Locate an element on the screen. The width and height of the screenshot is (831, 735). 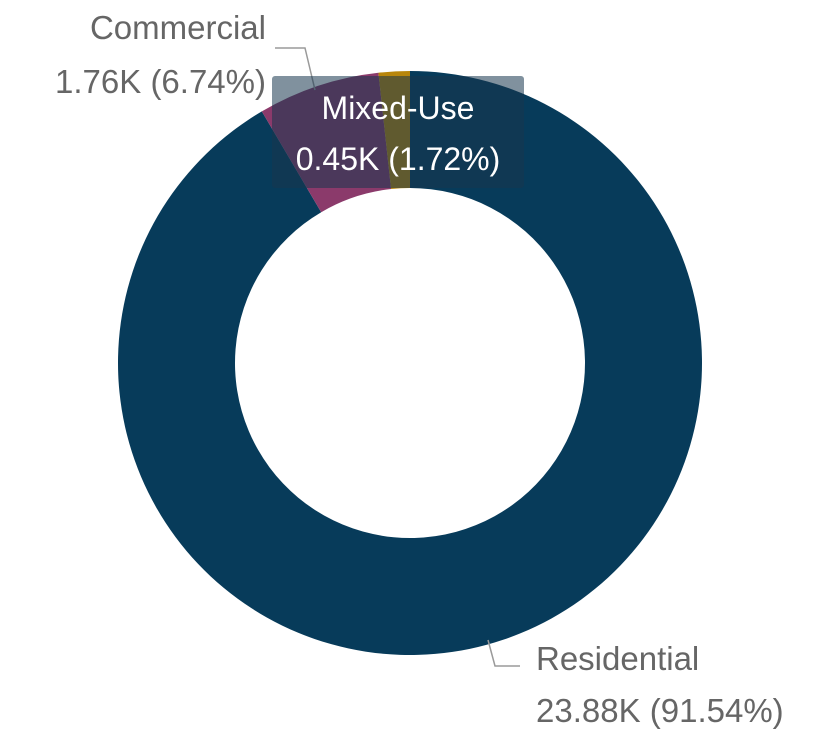
data-label-commercial-value: 1.76K (6.74%) is located at coordinates (160, 81).